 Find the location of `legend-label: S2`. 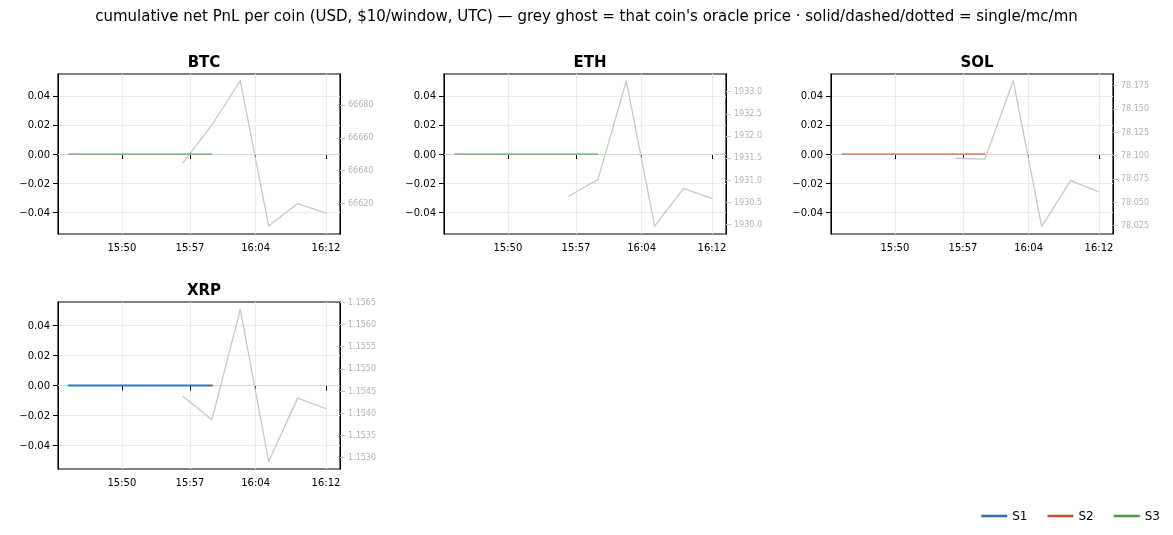

legend-label: S2 is located at coordinates (1086, 516).